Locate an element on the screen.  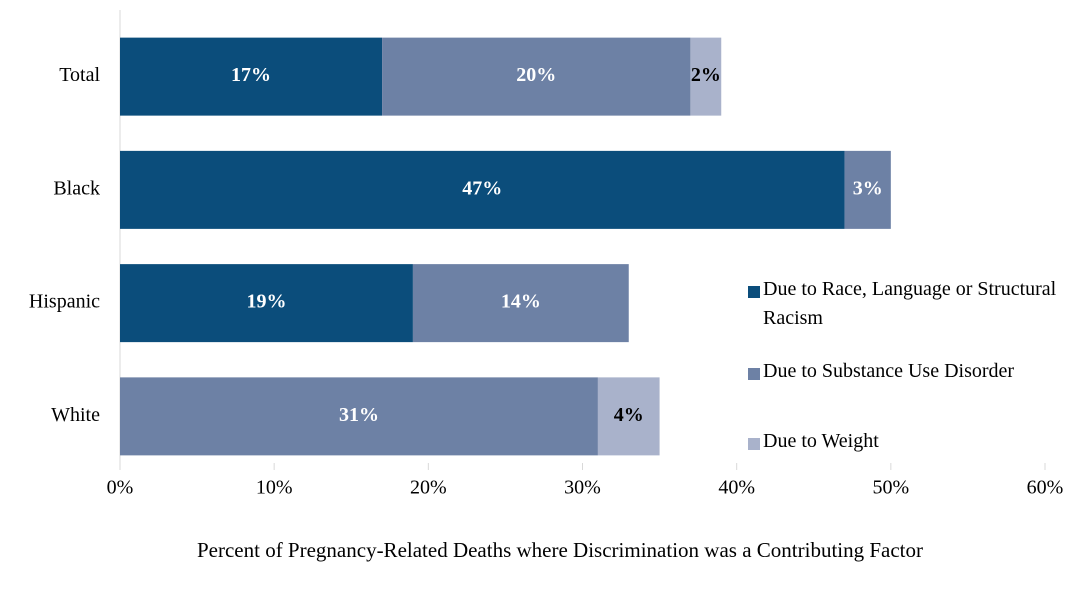
data-label: 31% is located at coordinates (359, 415).